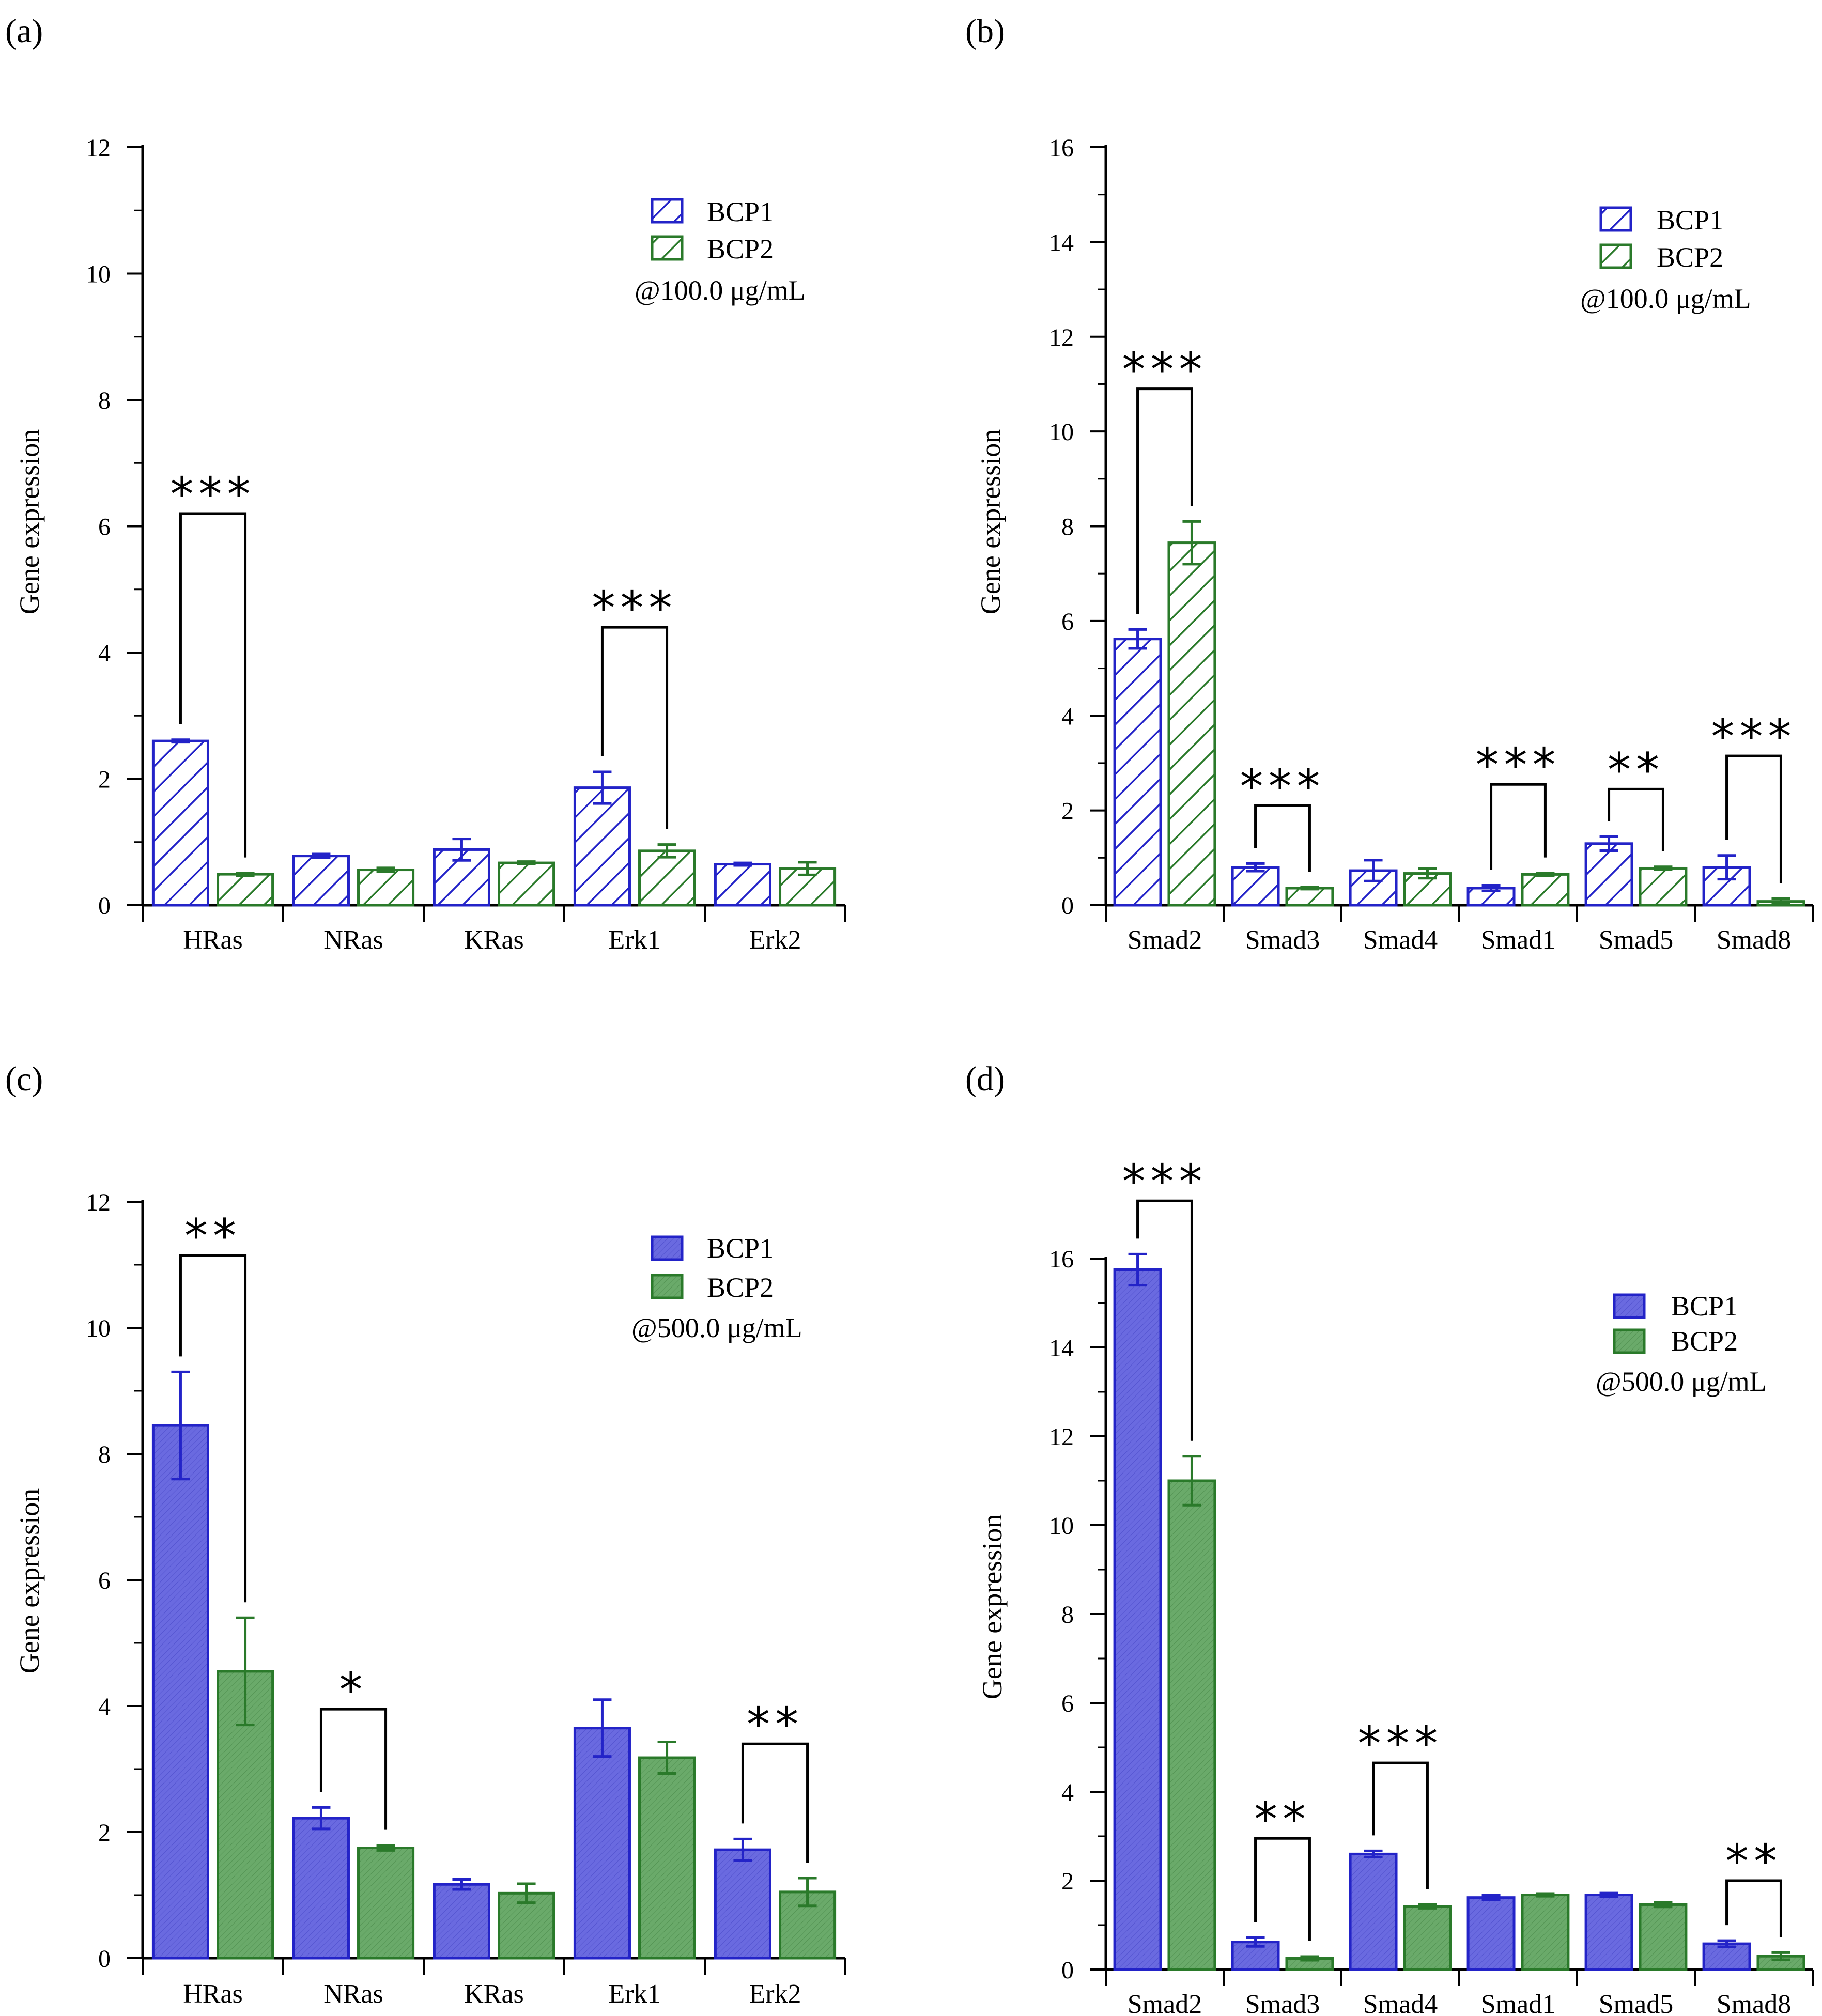 The width and height of the screenshot is (1822, 2016). Describe the element at coordinates (1400, 2003) in the screenshot. I see `x-category-label: Smad4` at that location.